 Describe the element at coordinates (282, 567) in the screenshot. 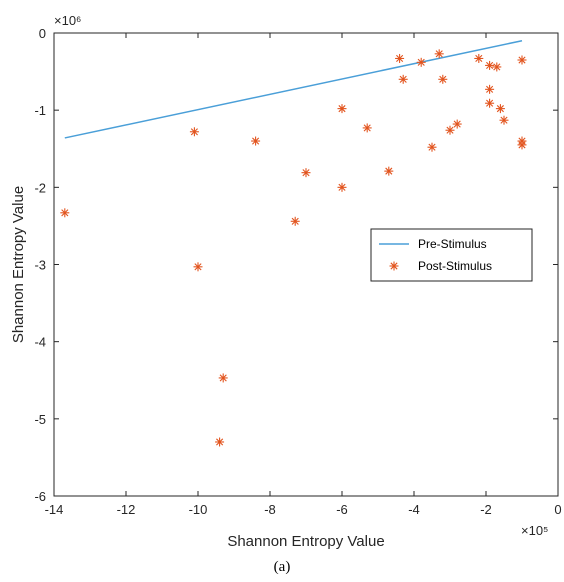

I see `figure-caption: (a)` at that location.